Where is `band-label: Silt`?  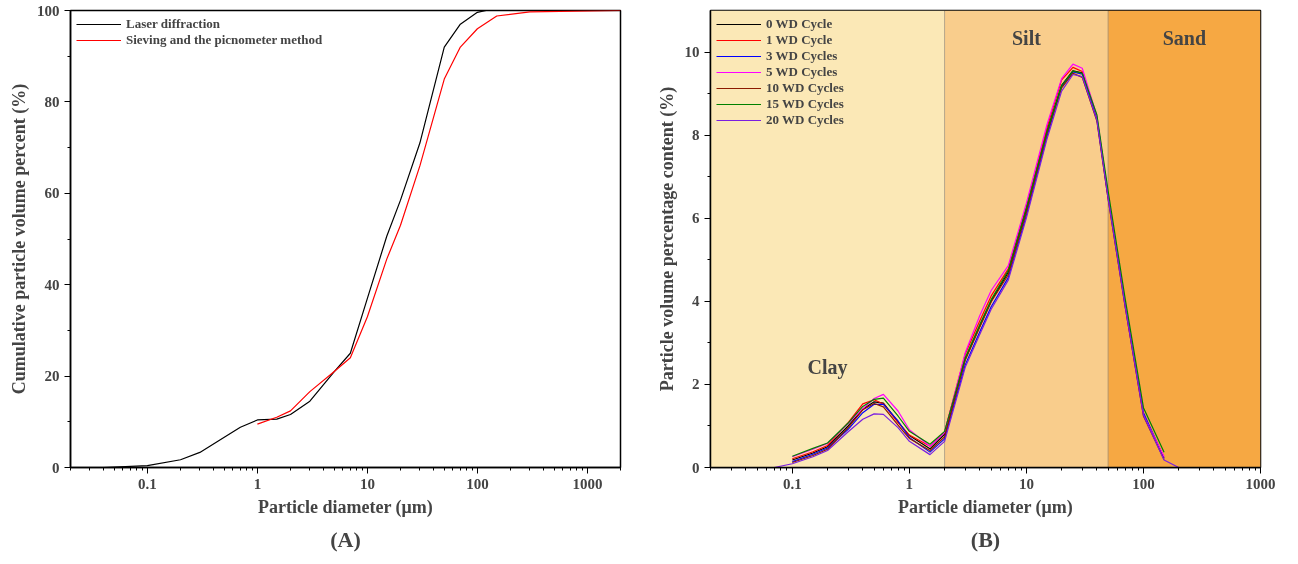 band-label: Silt is located at coordinates (1026, 37).